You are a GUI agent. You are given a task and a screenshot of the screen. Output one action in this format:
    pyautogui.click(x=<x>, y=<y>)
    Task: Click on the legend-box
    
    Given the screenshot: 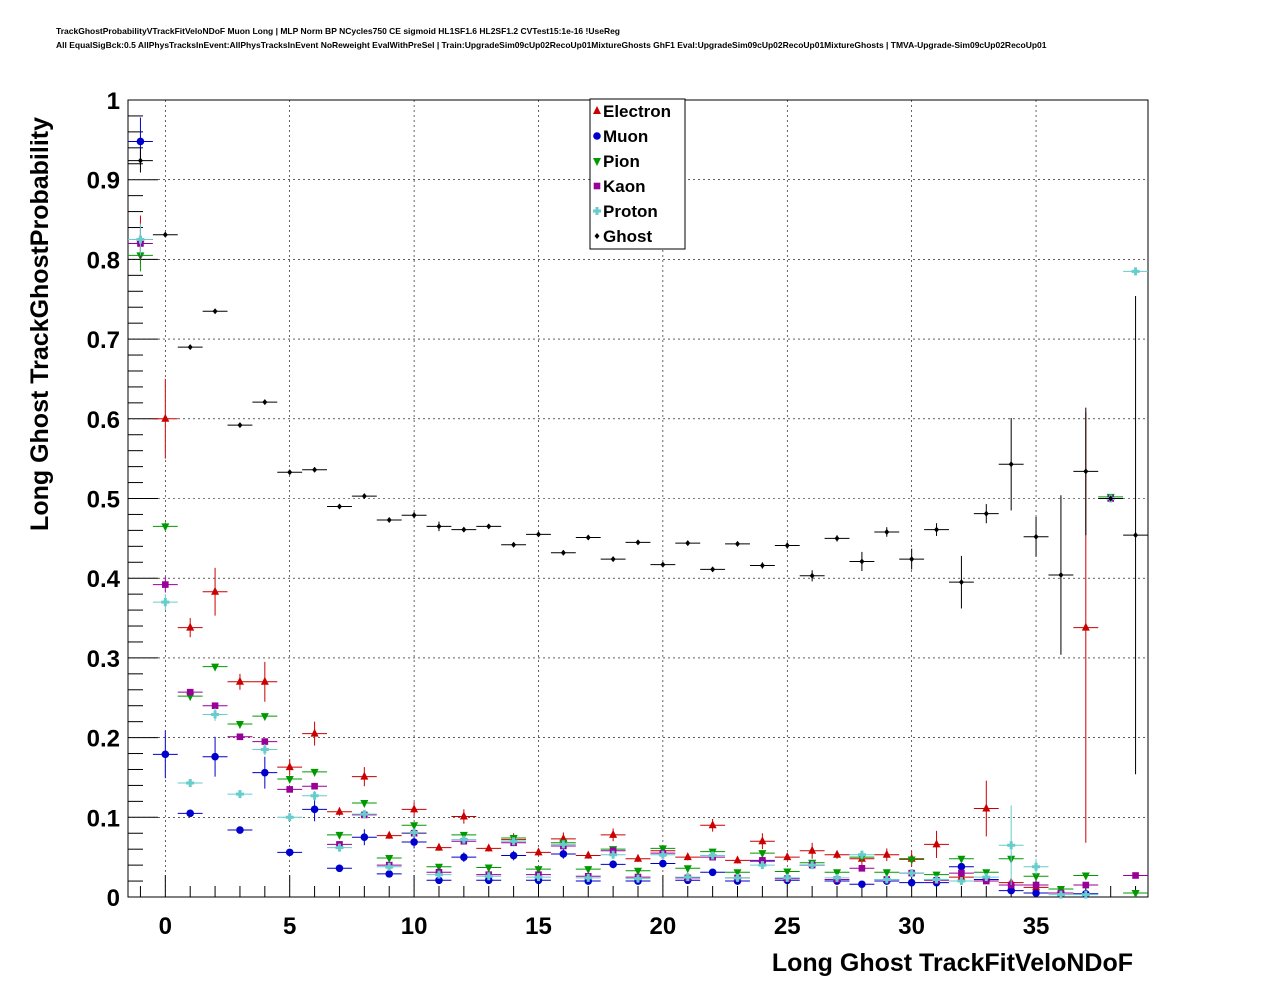 What is the action you would take?
    pyautogui.click(x=637, y=174)
    